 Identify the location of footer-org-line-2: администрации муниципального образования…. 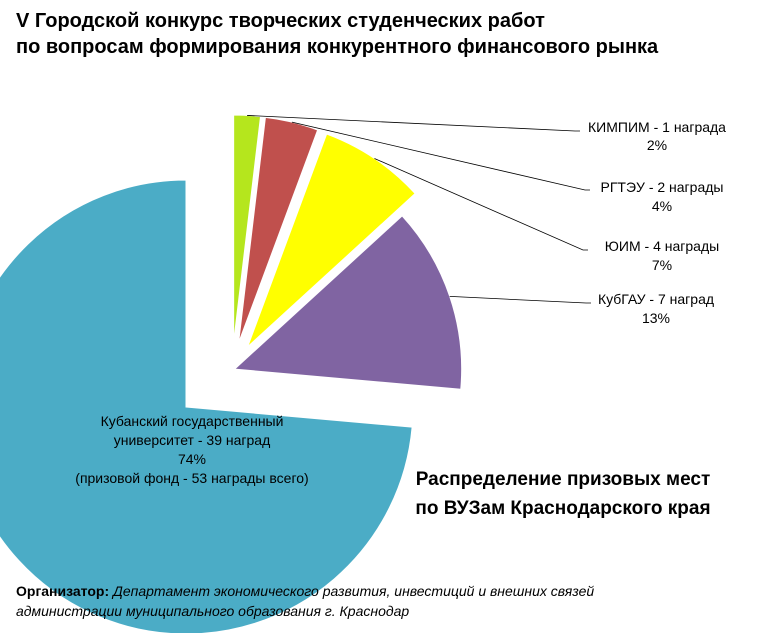
(213, 611).